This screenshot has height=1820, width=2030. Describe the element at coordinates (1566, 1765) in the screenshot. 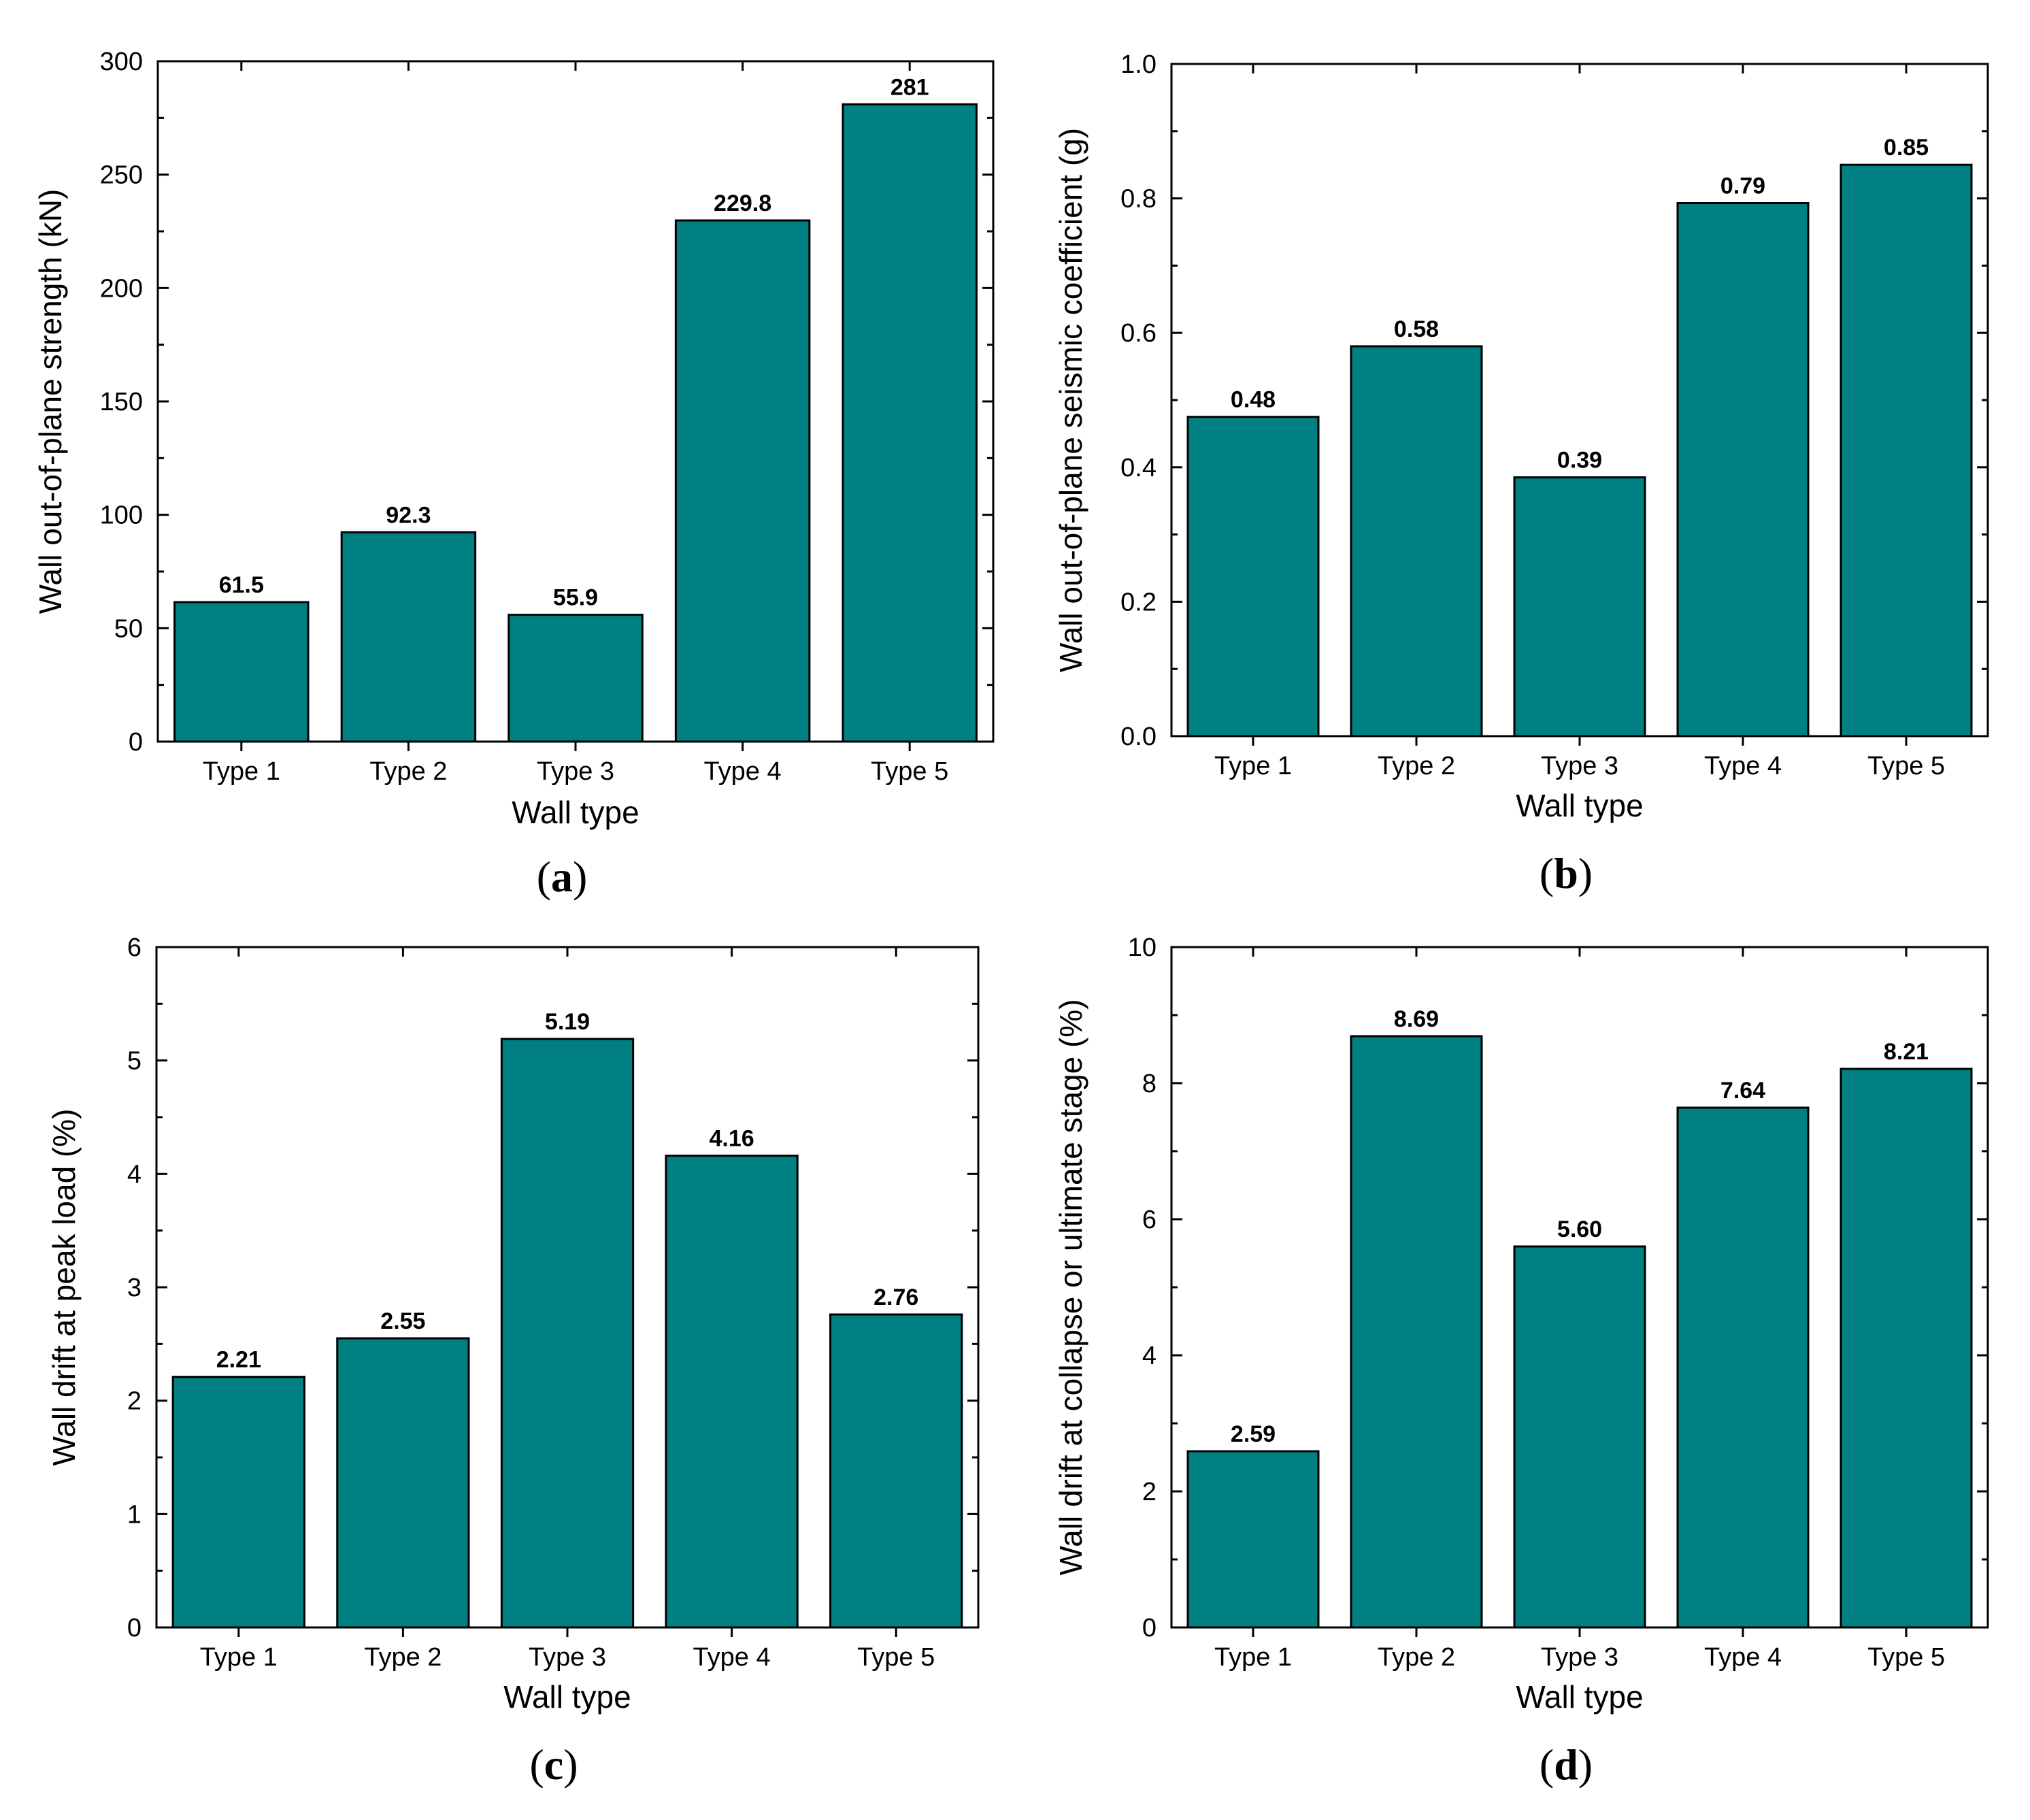

I see `panel-label-d: (d)` at that location.